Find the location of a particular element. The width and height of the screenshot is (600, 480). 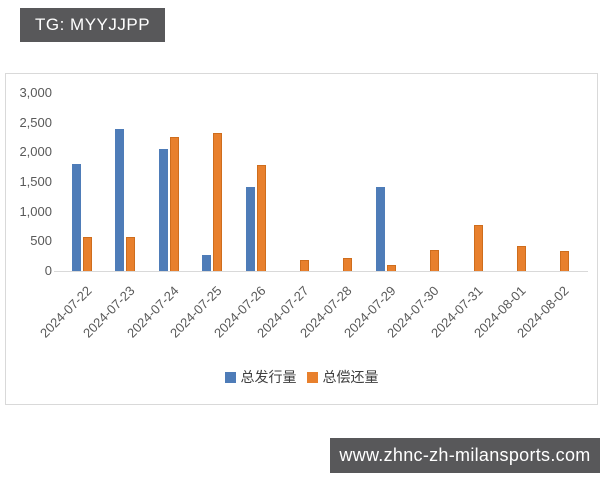

y-axis-tick-label: 500 is located at coordinates (41, 241).